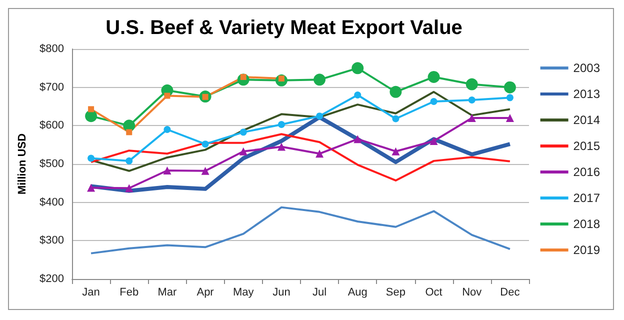 The image size is (624, 320). Describe the element at coordinates (358, 292) in the screenshot. I see `x-tick-label: Aug` at that location.